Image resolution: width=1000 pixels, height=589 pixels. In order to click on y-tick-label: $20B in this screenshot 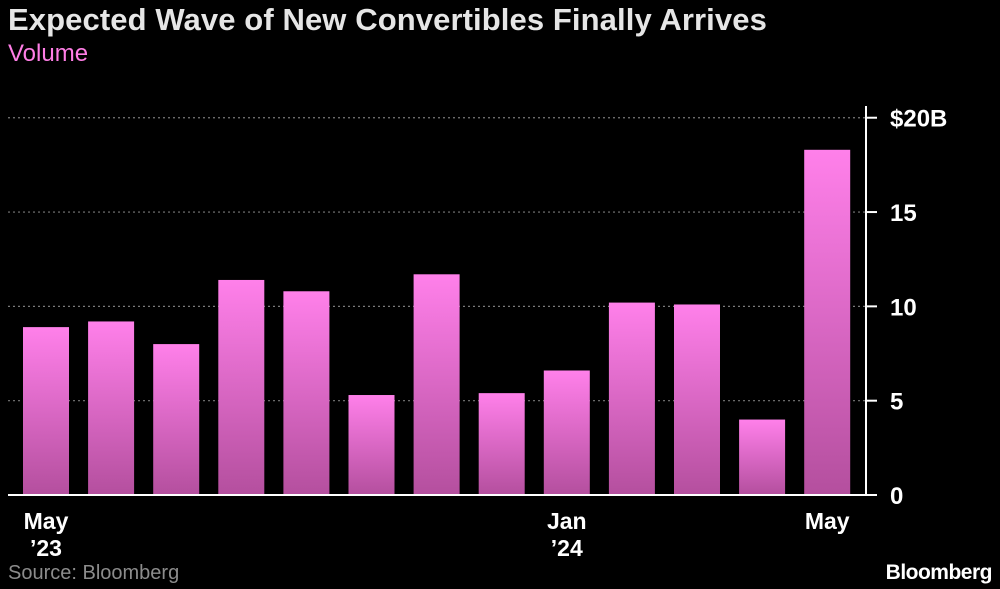, I will do `click(918, 119)`.